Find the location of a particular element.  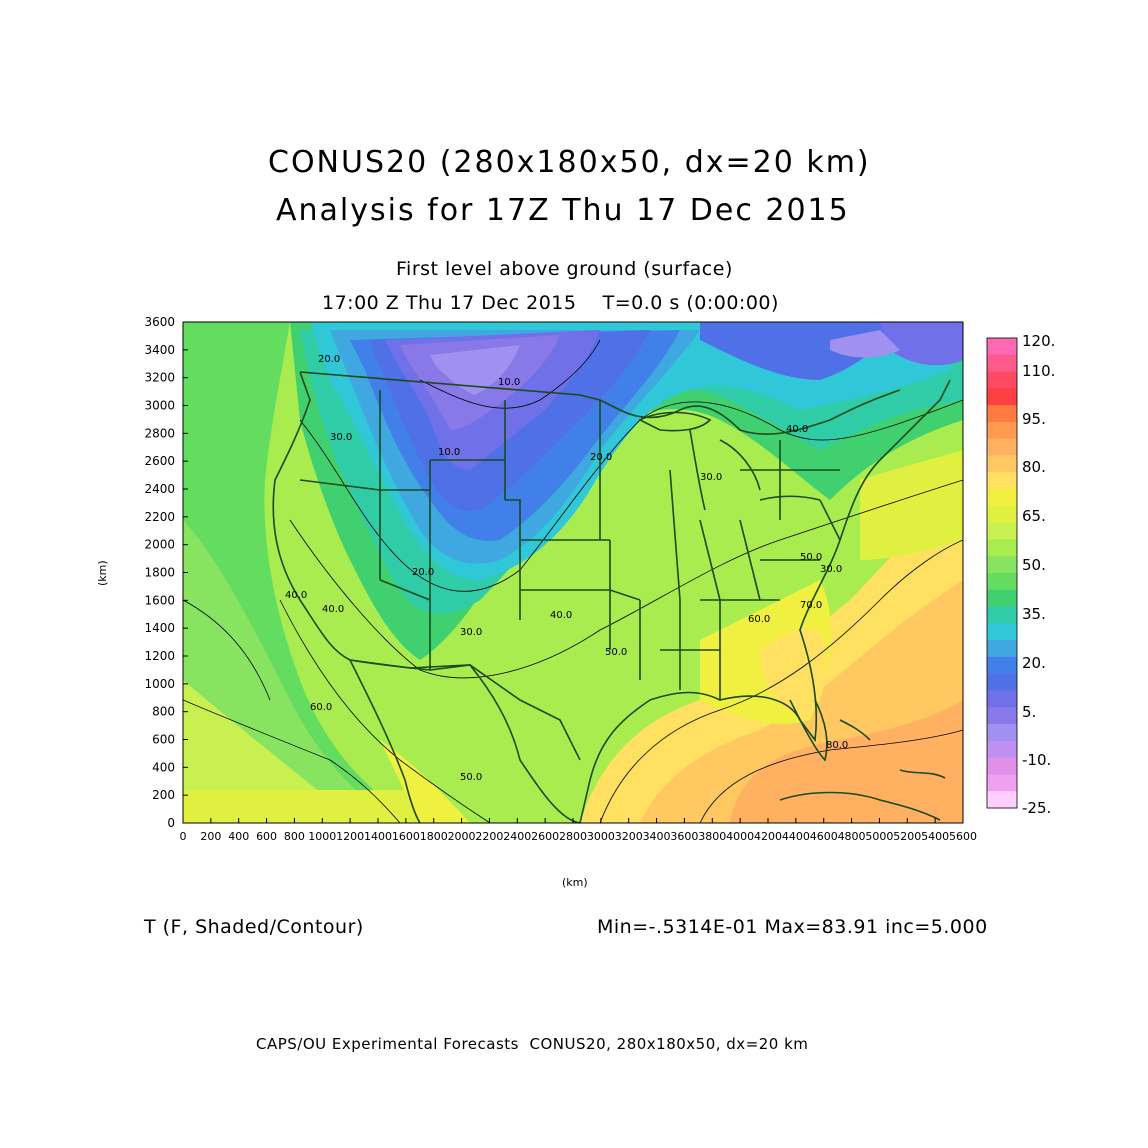

colorbar-label: 120. is located at coordinates (1038, 341).